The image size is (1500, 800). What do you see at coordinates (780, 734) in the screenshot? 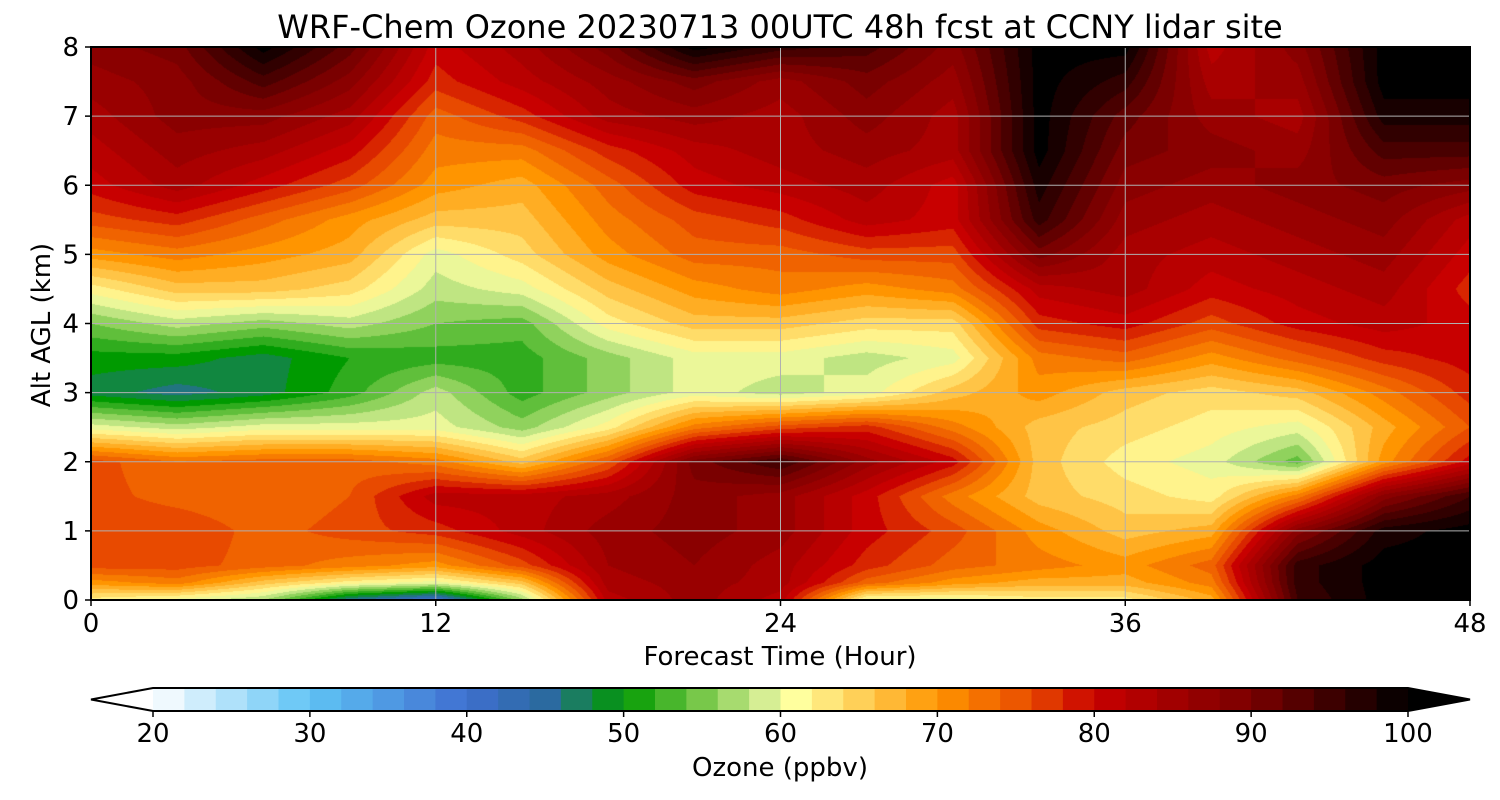
I see `colorbar-tick-label: 60` at bounding box center [780, 734].